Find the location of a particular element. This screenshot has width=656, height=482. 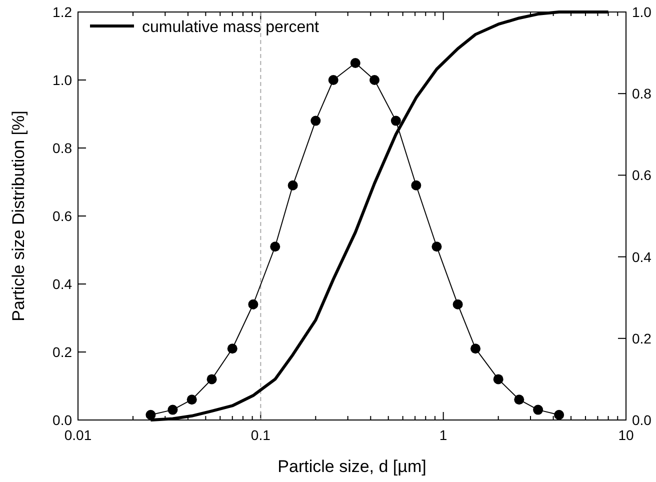

y-tick-label: 0.0 is located at coordinates (62, 420).